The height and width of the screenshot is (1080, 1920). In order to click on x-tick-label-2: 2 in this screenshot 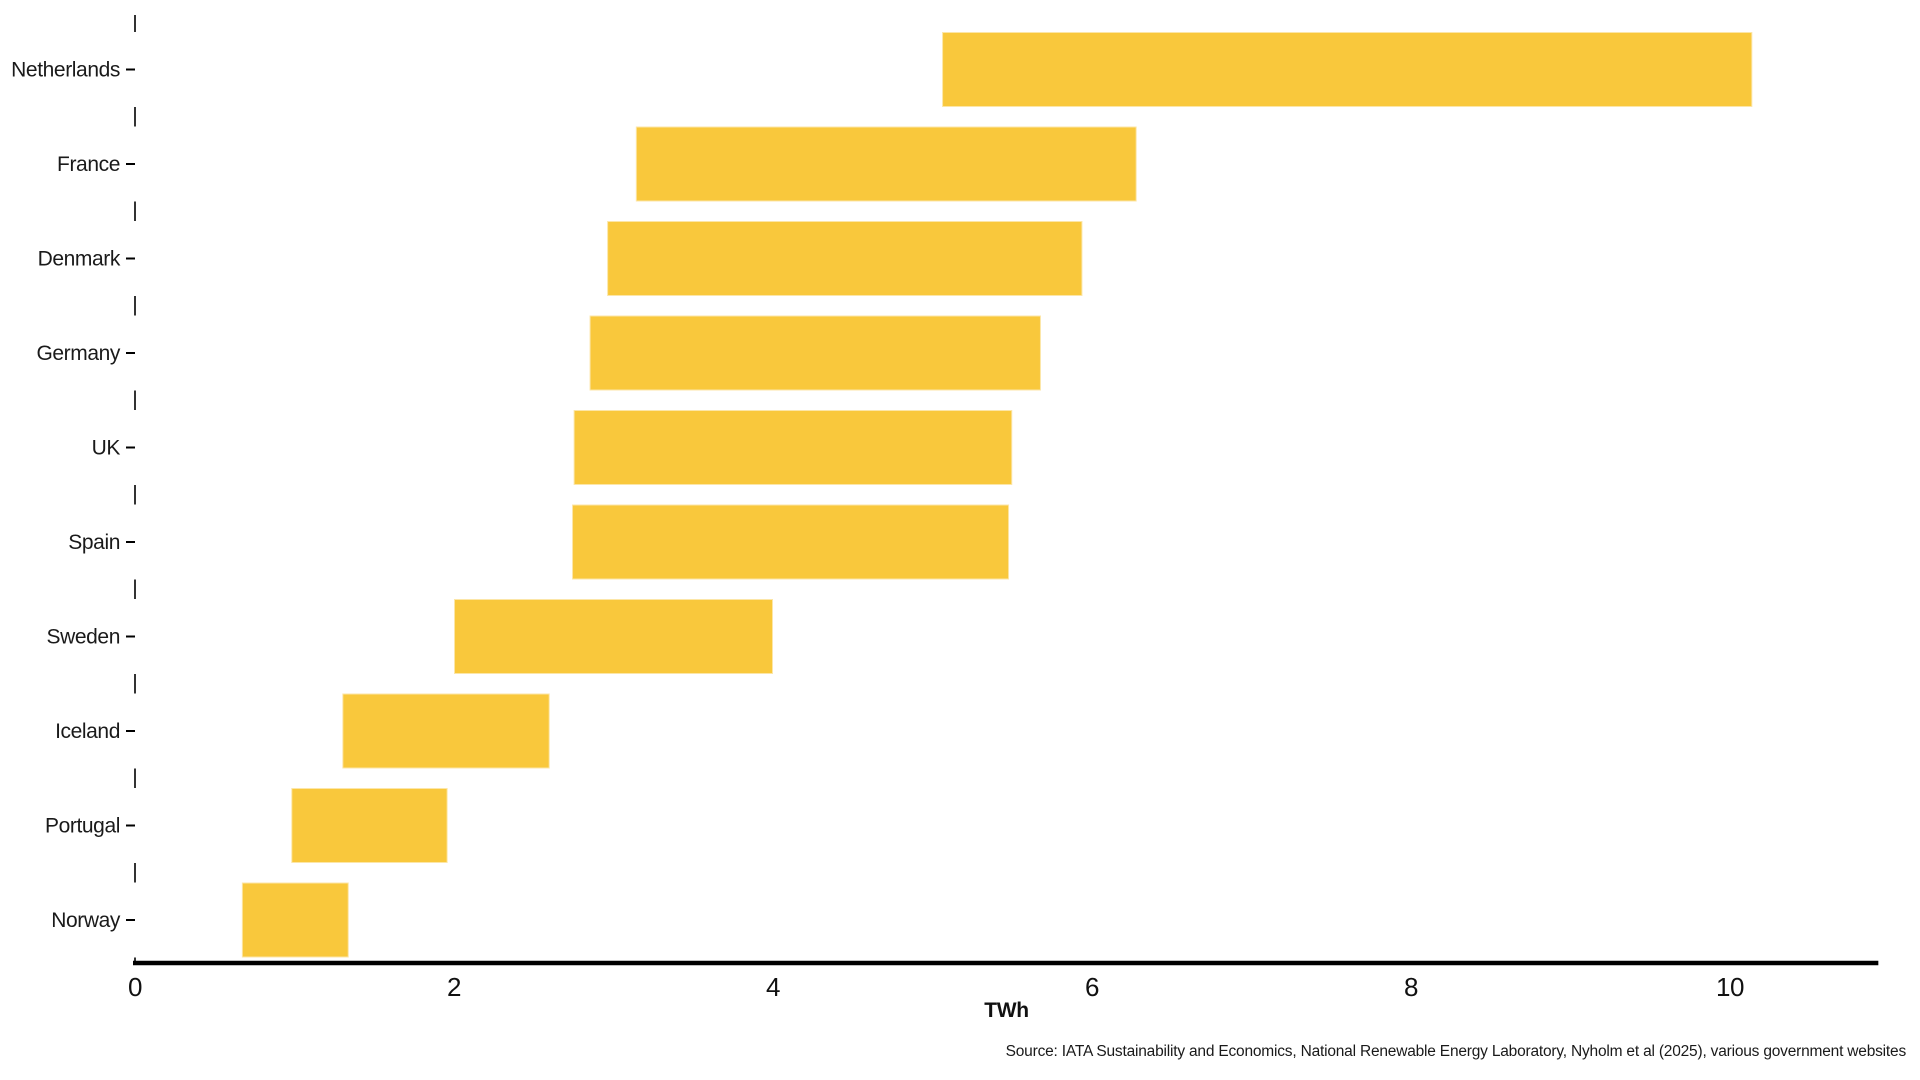, I will do `click(454, 987)`.